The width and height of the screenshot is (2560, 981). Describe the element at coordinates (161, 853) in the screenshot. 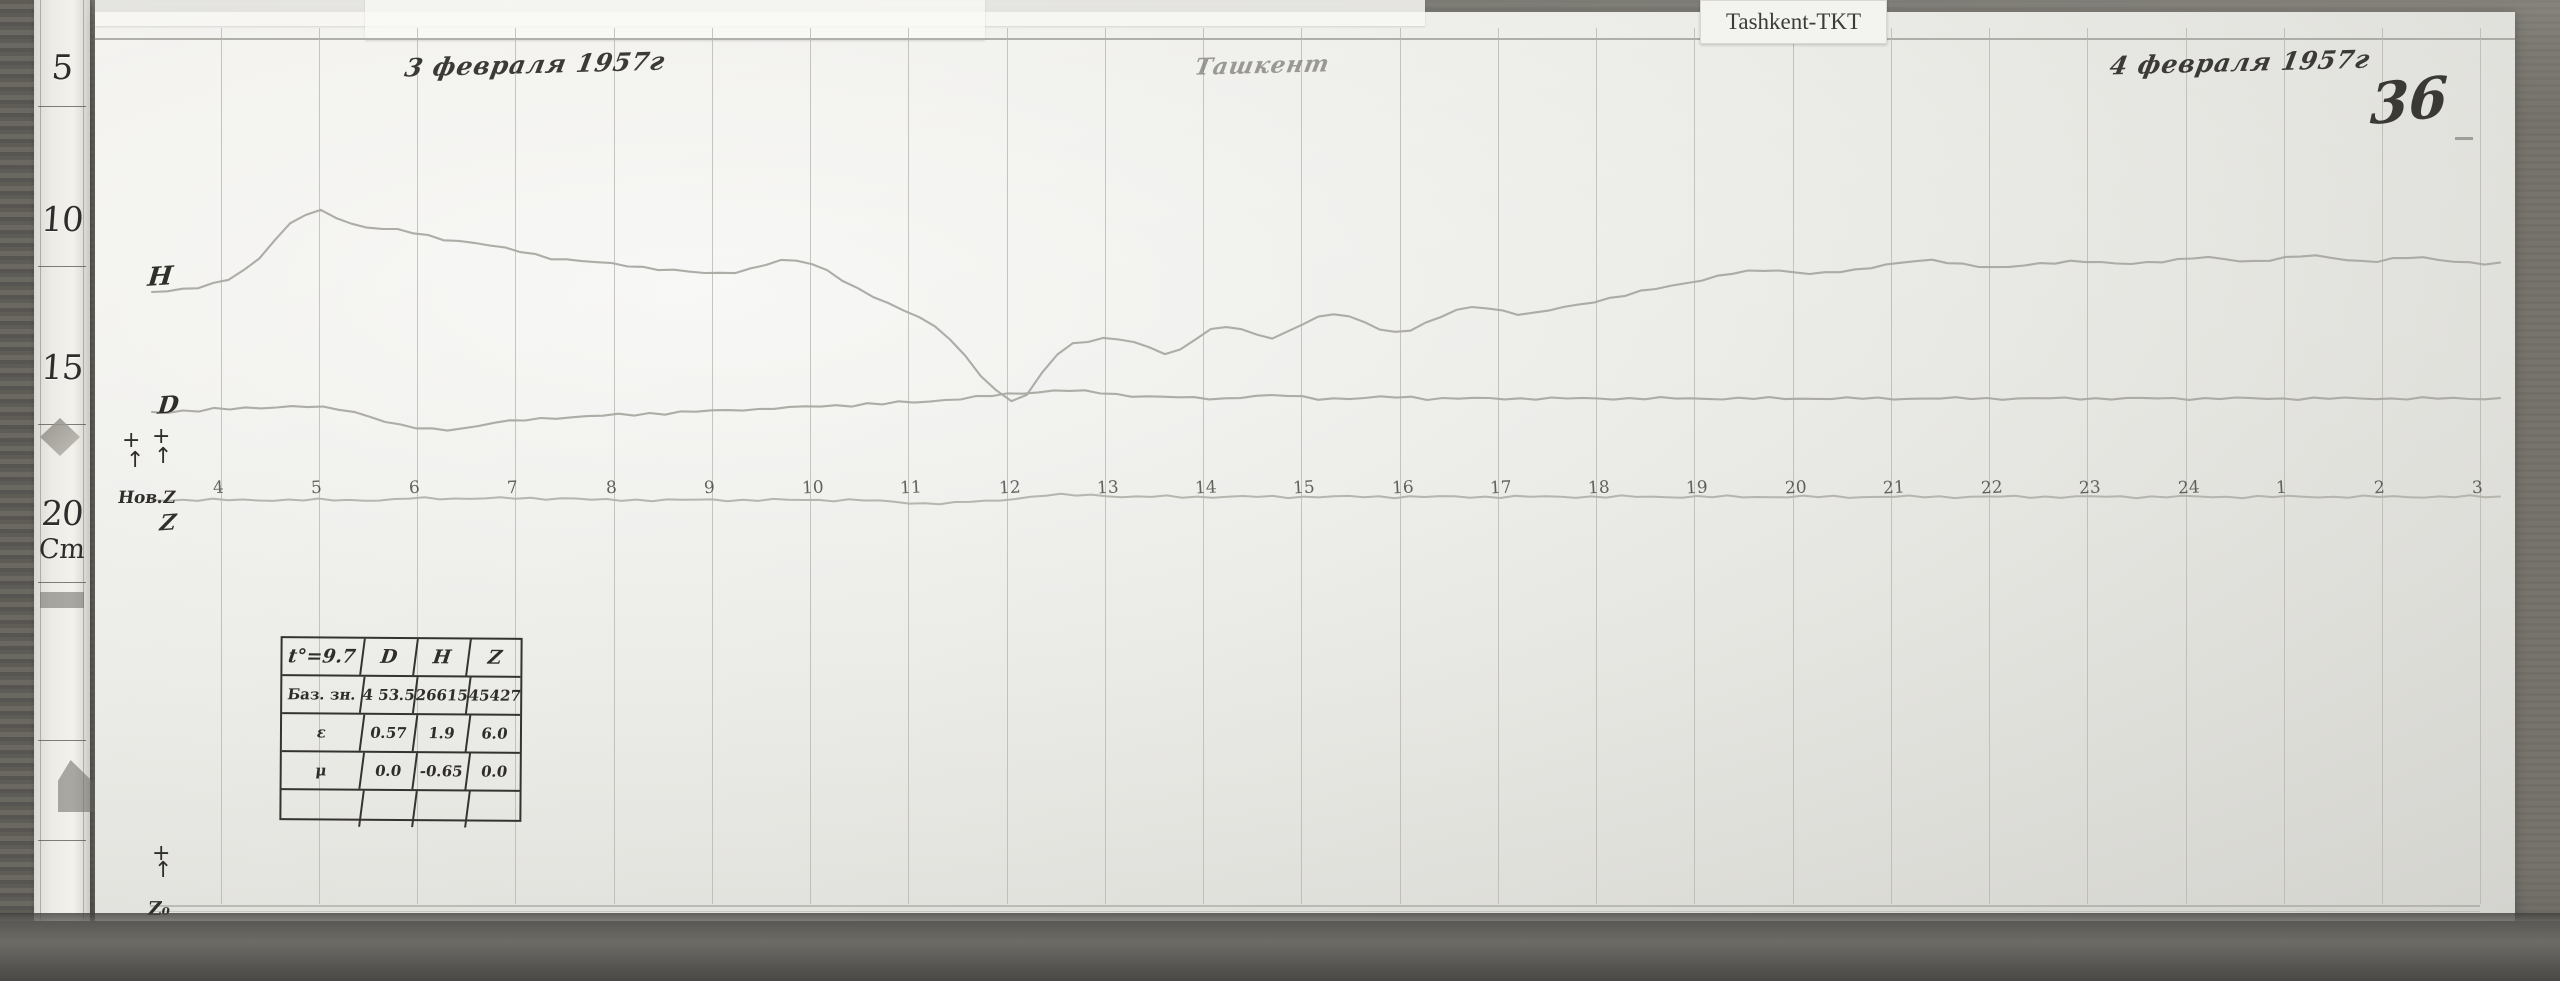

I see `plus-marker-lower: +` at that location.